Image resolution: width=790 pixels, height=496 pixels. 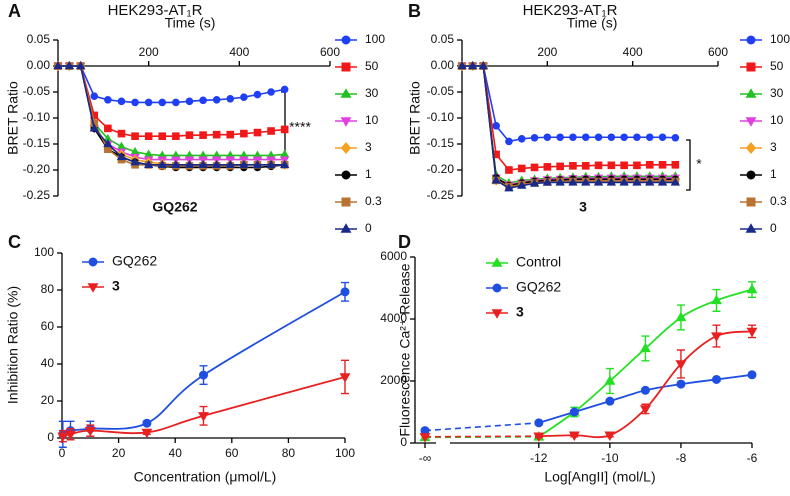 I want to click on x-tick-label: 60, so click(x=232, y=453).